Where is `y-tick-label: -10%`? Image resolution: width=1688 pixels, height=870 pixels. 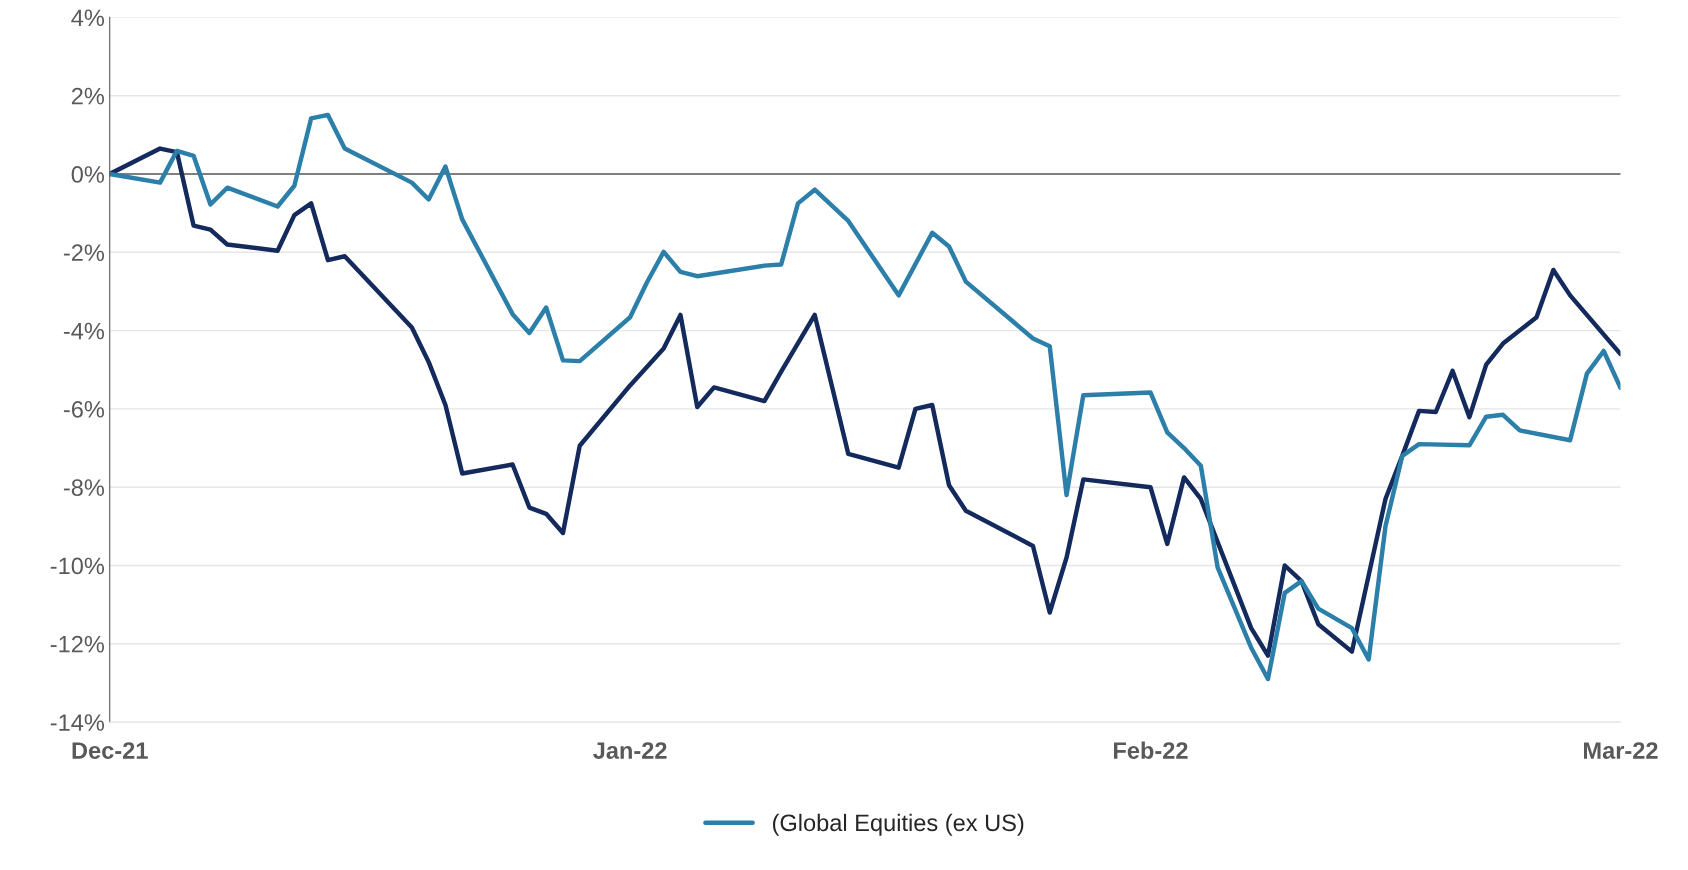
y-tick-label: -10% is located at coordinates (77, 566).